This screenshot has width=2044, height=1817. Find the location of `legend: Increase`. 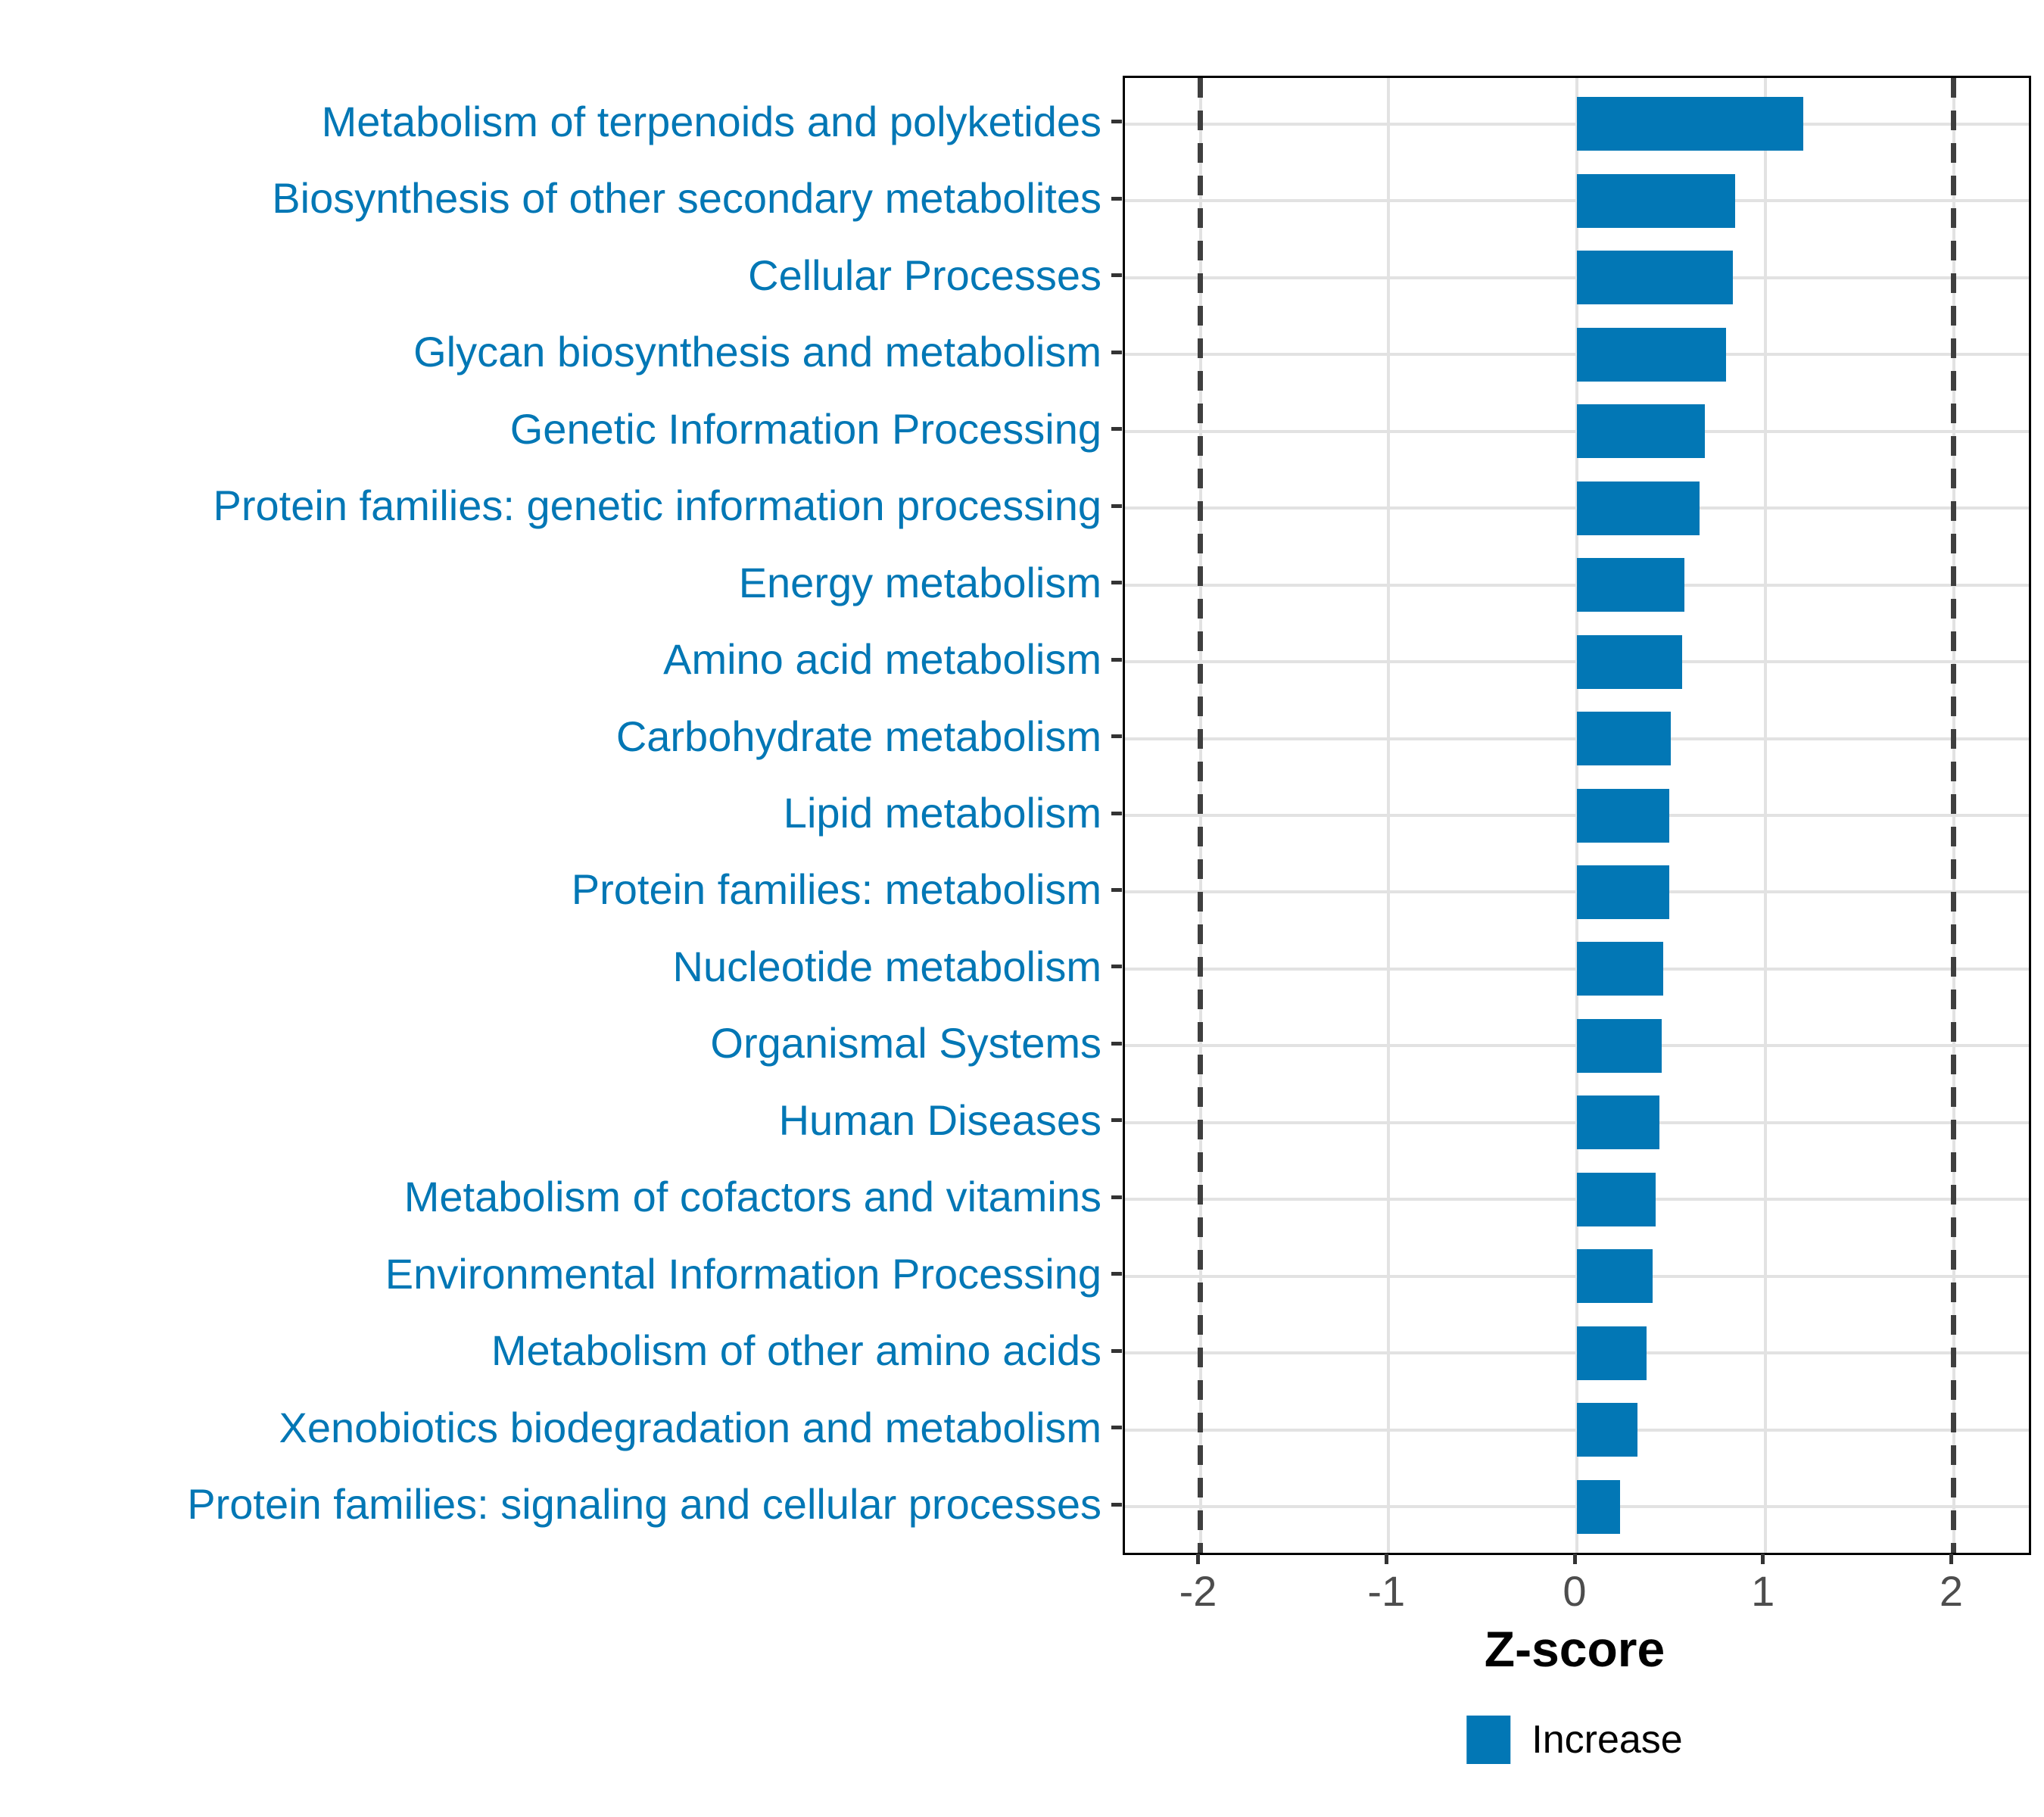

legend: Increase is located at coordinates (1574, 1740).